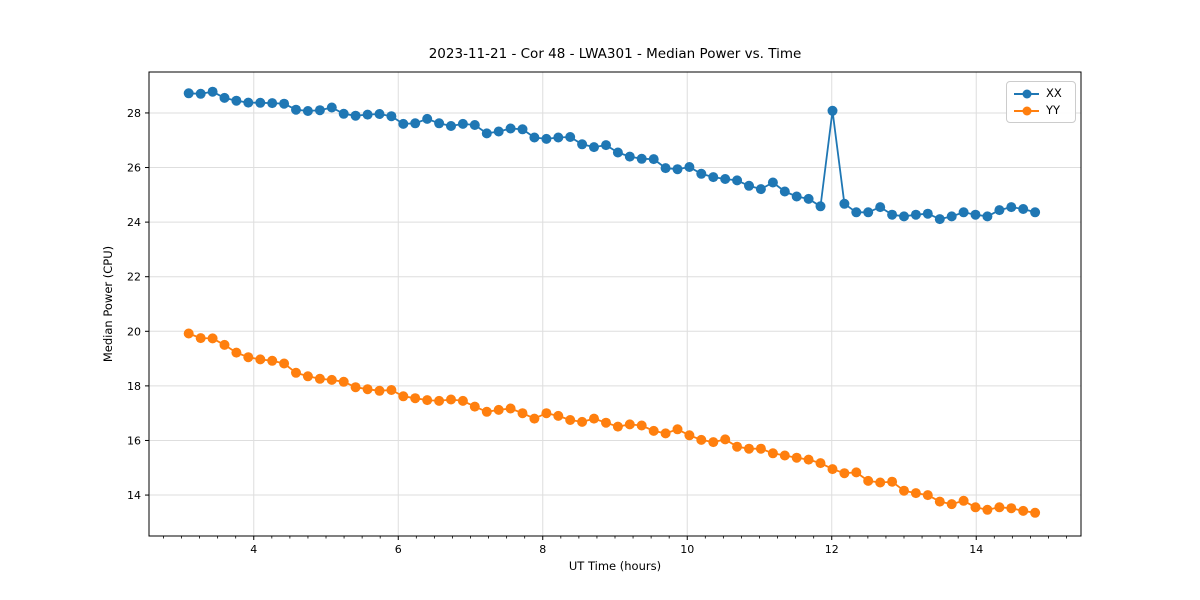 Image resolution: width=1200 pixels, height=600 pixels. What do you see at coordinates (398, 549) in the screenshot?
I see `x-tick-label: 6` at bounding box center [398, 549].